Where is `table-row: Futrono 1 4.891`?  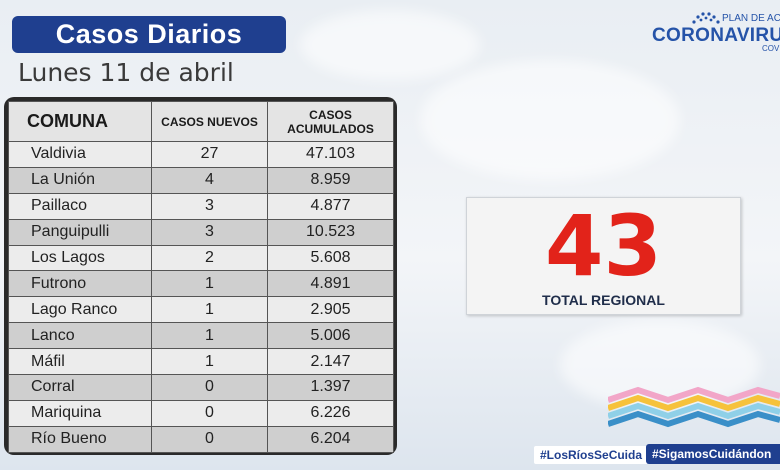
table-row: Futrono 1 4.891 is located at coordinates (201, 284).